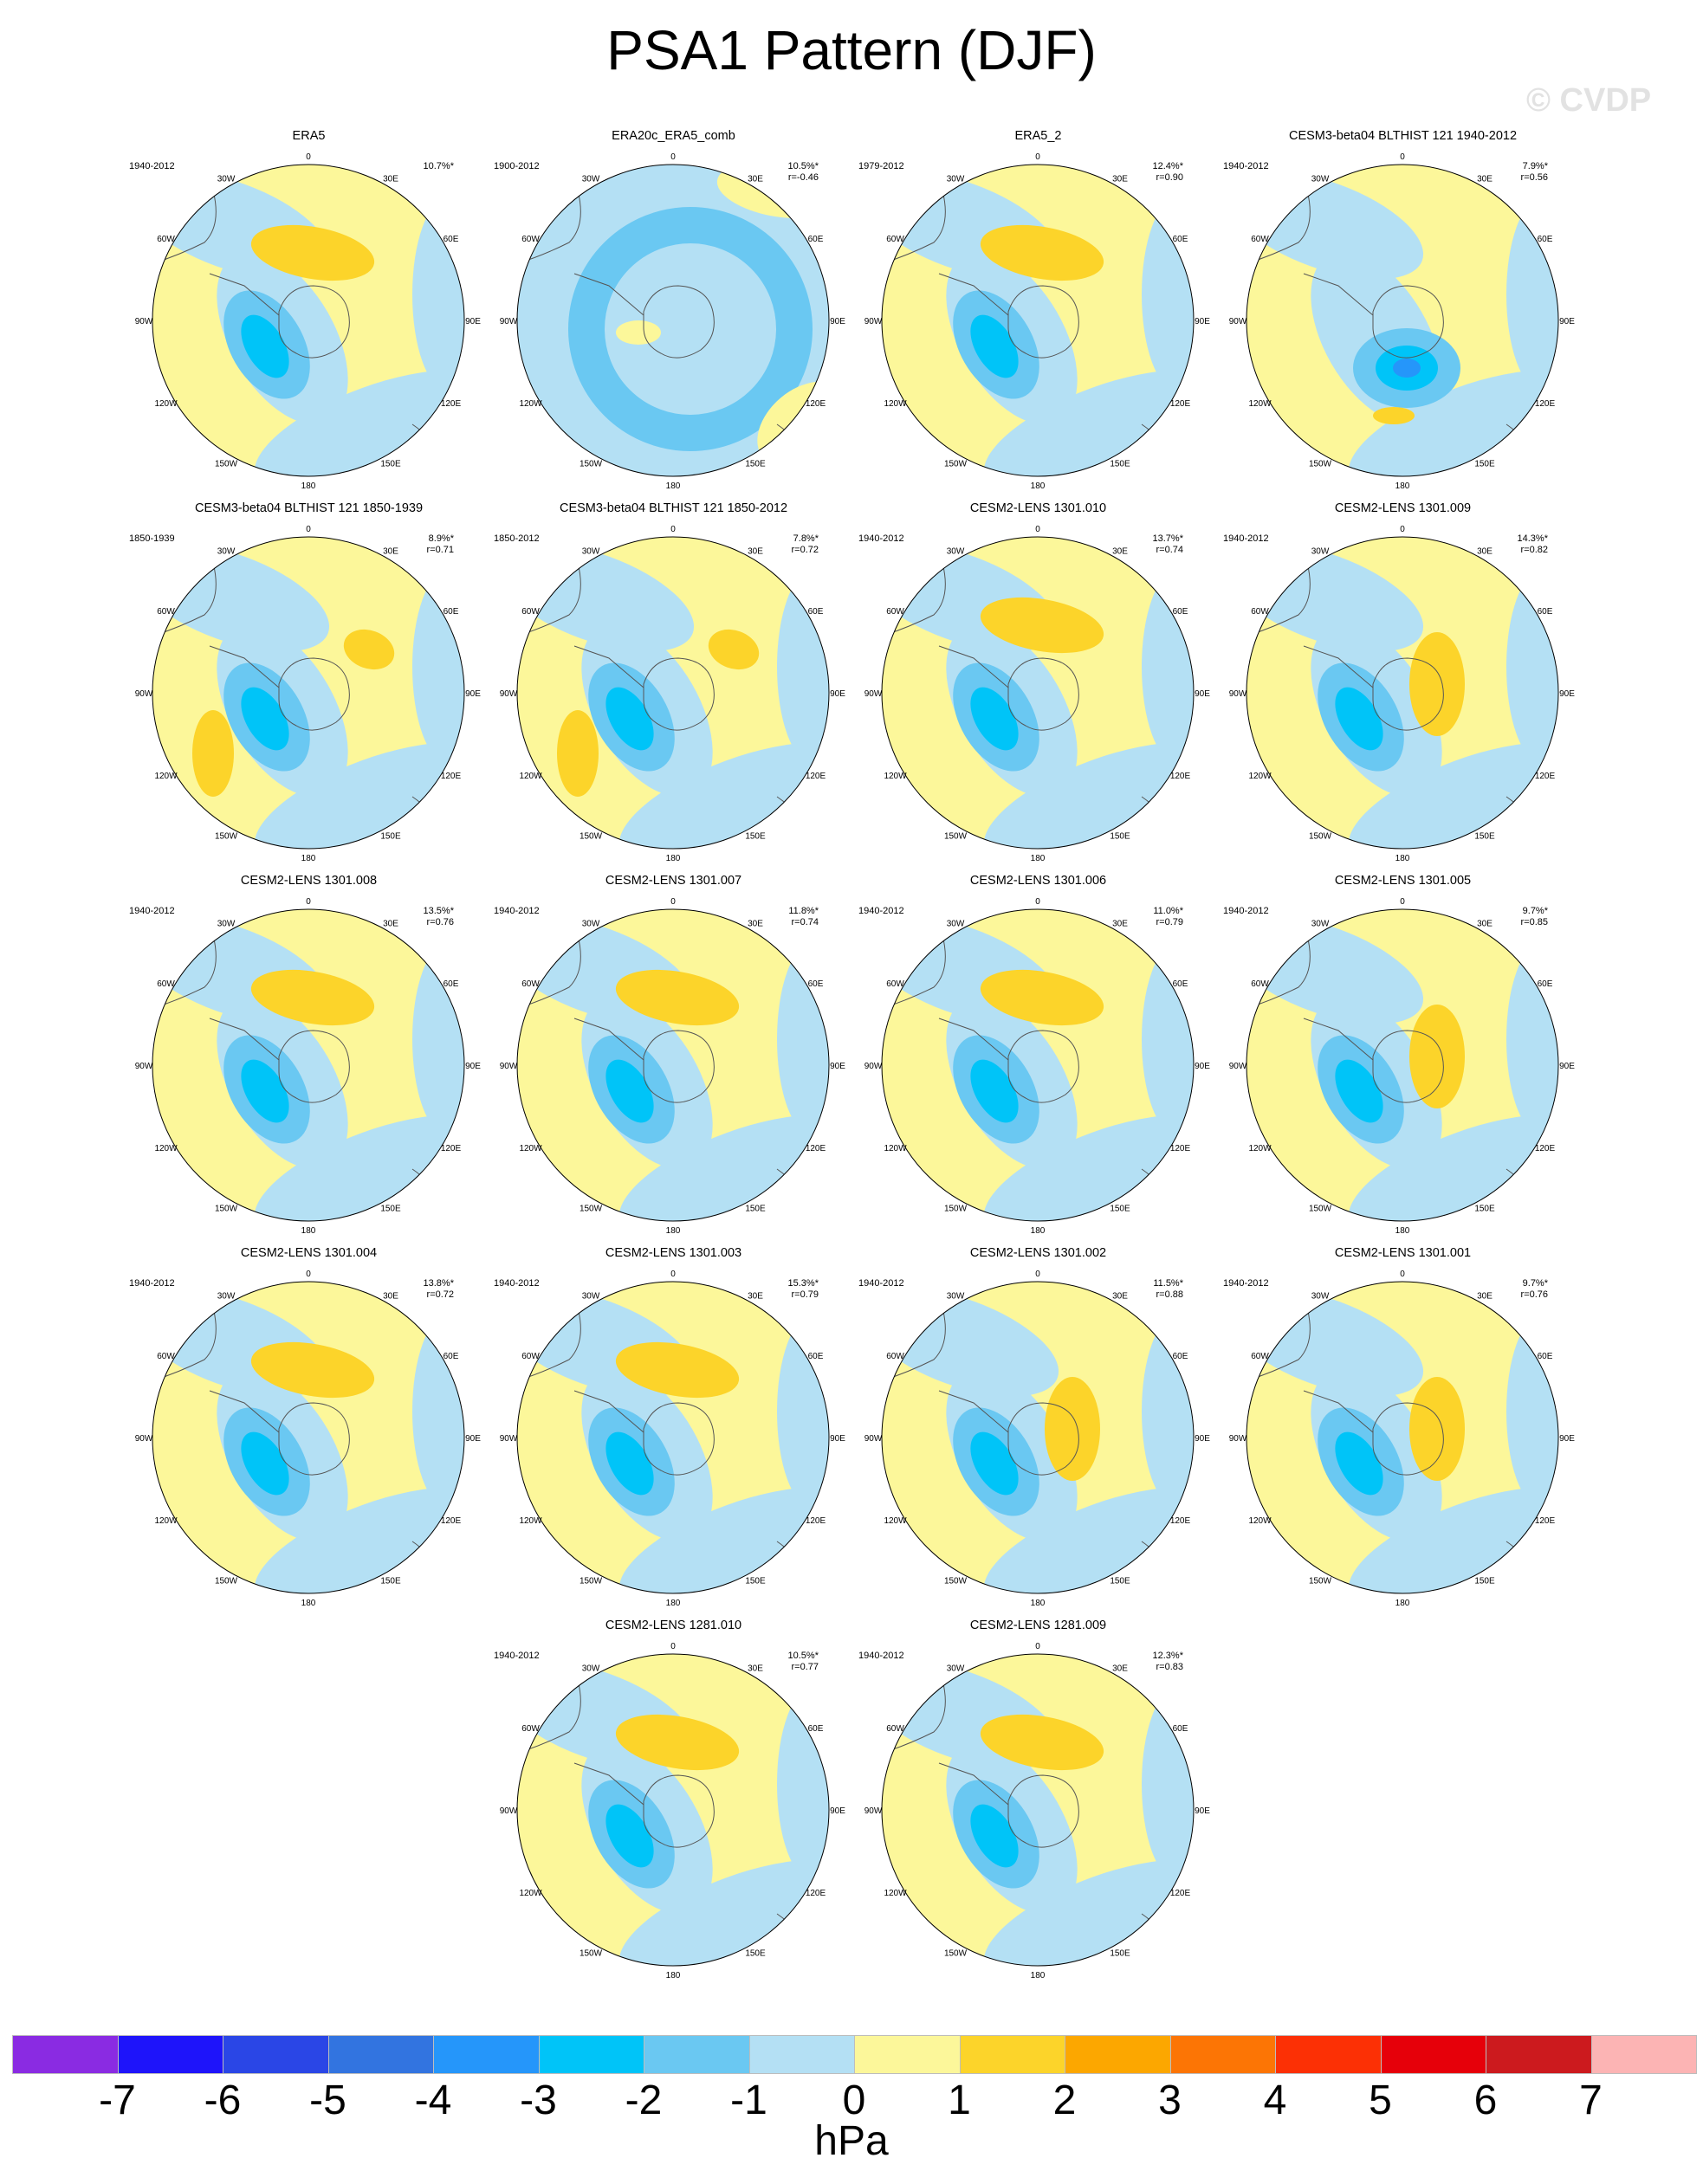 The height and width of the screenshot is (2184, 1703). What do you see at coordinates (1380, 2100) in the screenshot?
I see `colorbar-tick-label: 5` at bounding box center [1380, 2100].